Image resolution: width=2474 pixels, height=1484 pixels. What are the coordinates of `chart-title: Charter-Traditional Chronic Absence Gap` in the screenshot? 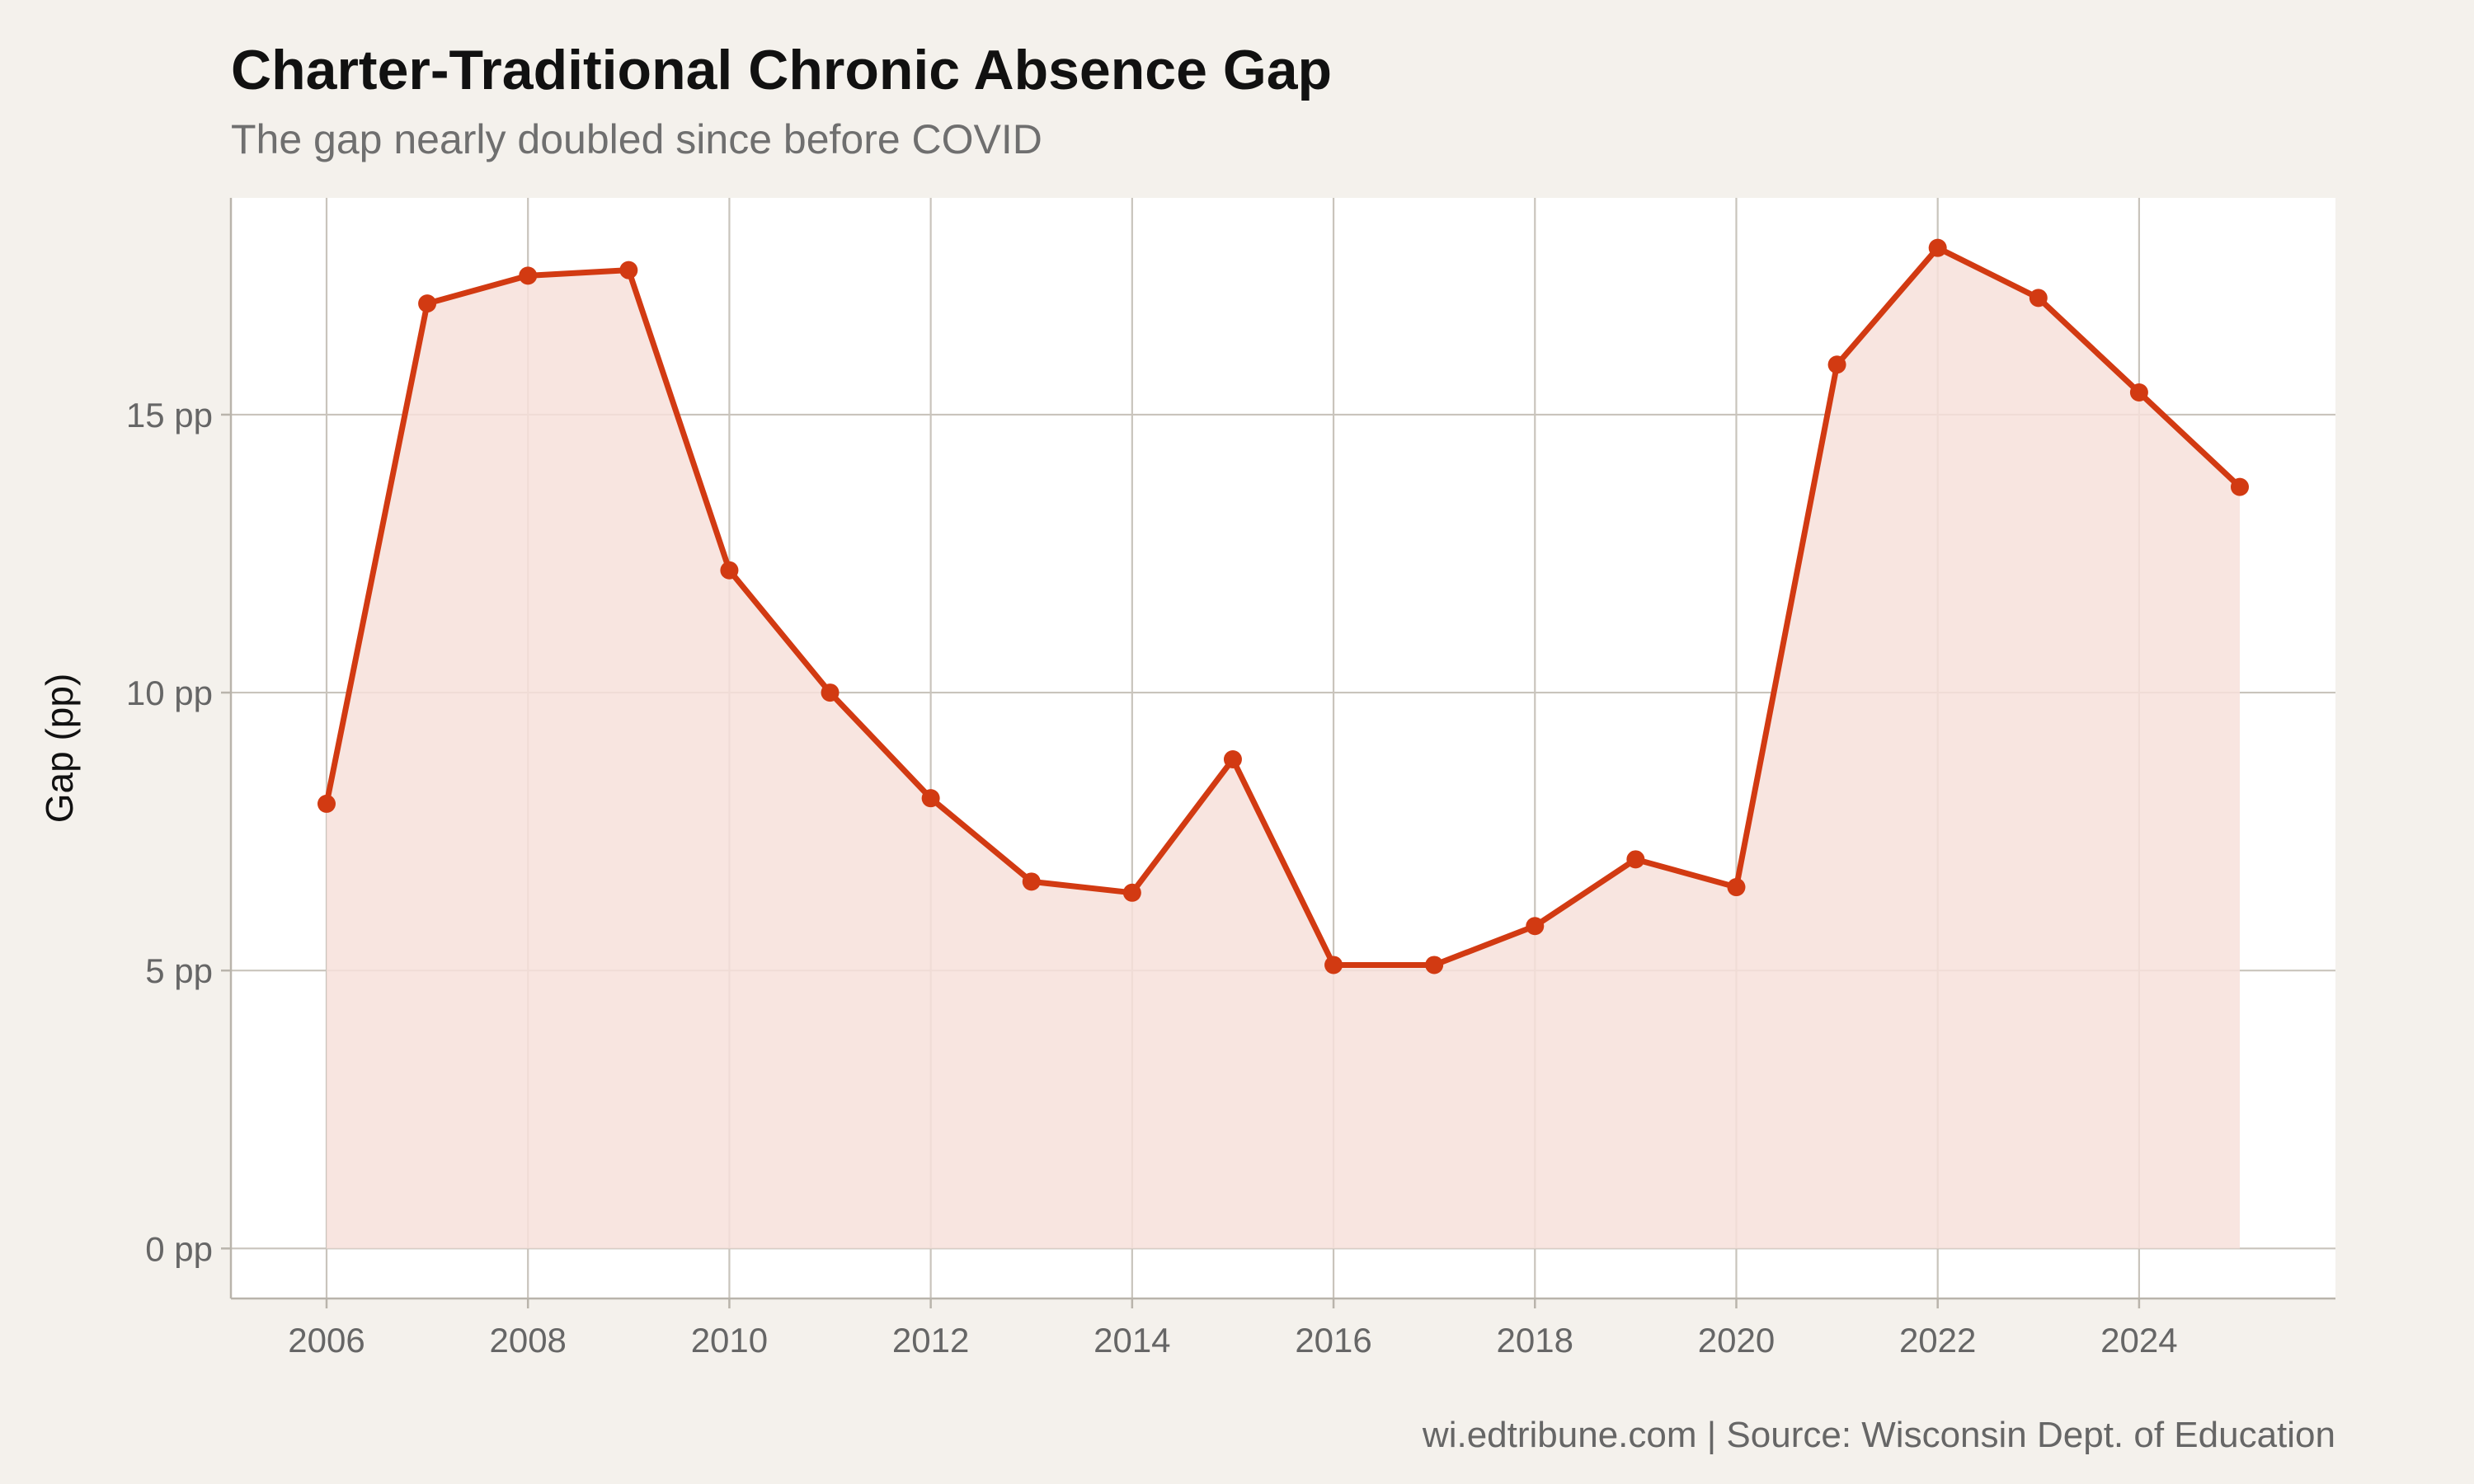 It's located at (782, 70).